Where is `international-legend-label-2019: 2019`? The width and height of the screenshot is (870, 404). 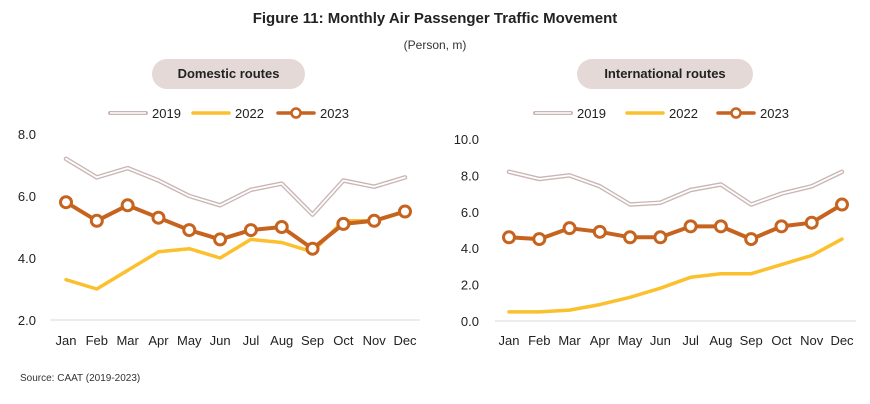 international-legend-label-2019: 2019 is located at coordinates (591, 113).